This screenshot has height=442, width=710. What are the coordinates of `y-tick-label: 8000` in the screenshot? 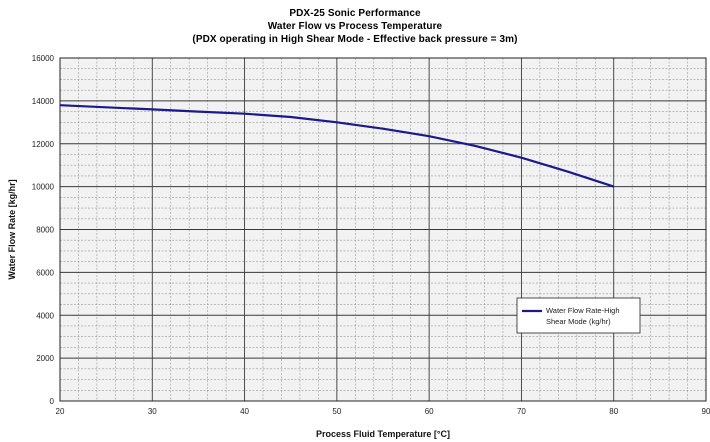 It's located at (45, 230).